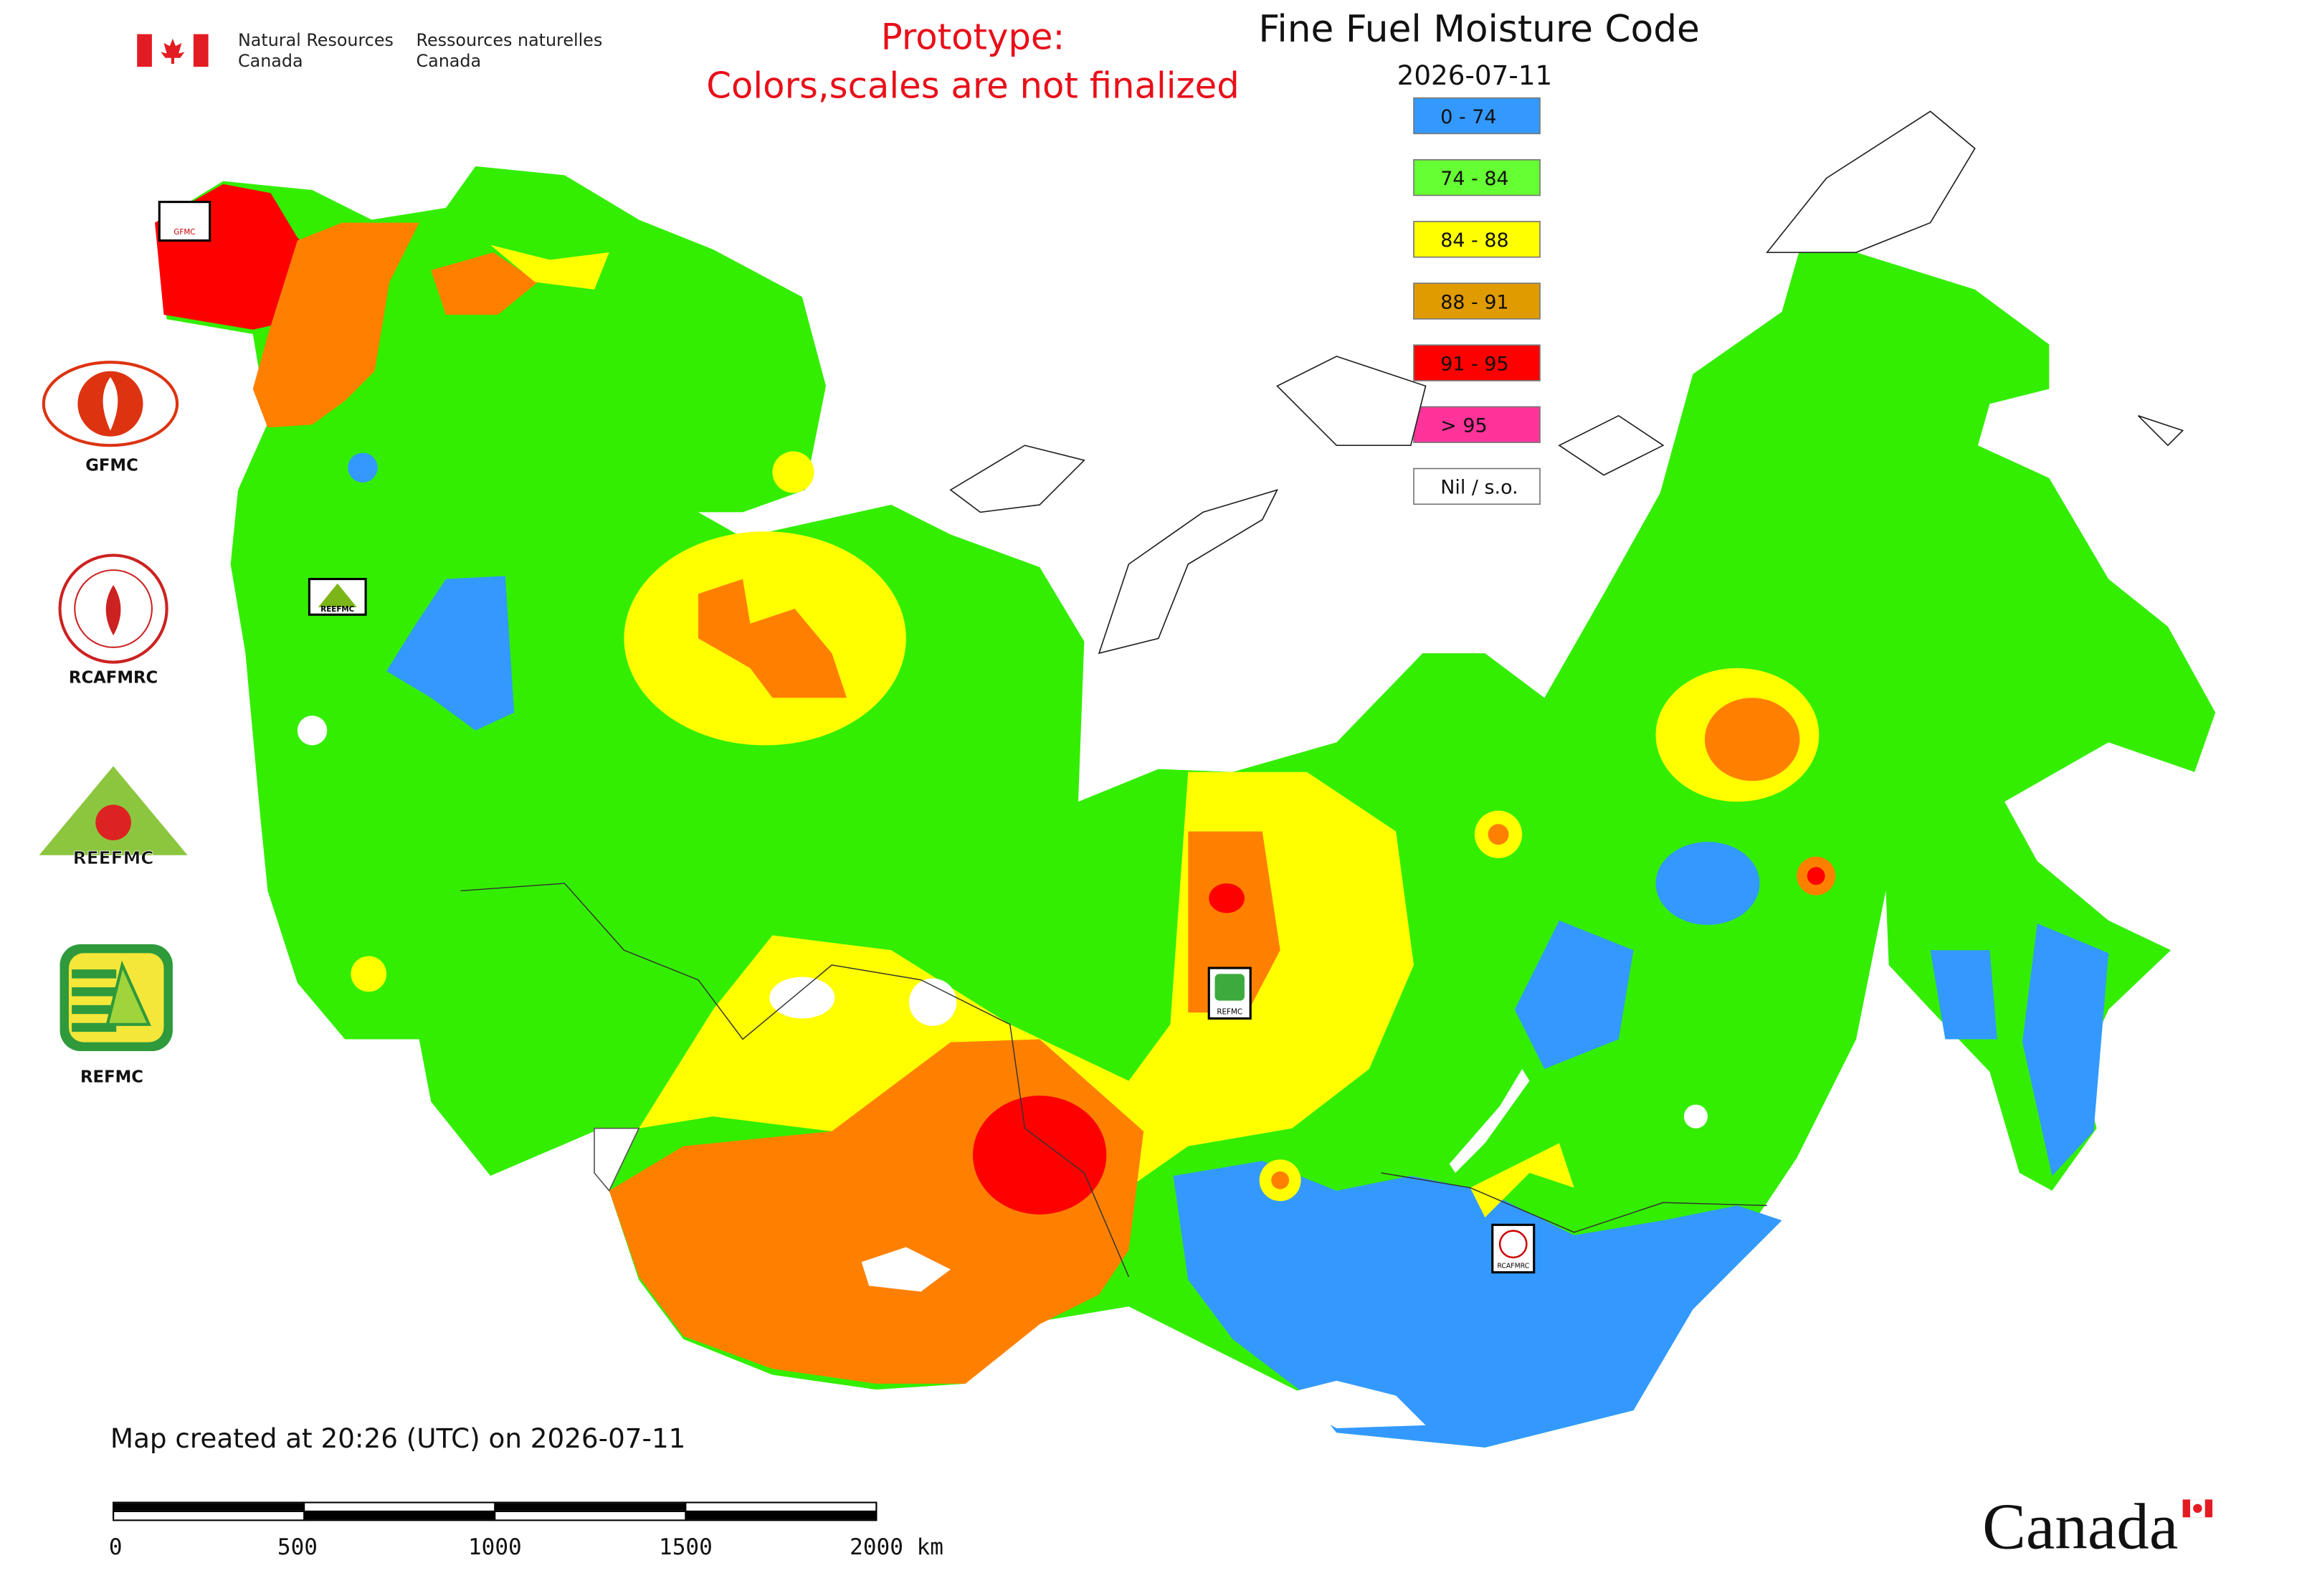 This screenshot has height=1596, width=2302. I want to click on caspian-outline, so click(617, 1159).